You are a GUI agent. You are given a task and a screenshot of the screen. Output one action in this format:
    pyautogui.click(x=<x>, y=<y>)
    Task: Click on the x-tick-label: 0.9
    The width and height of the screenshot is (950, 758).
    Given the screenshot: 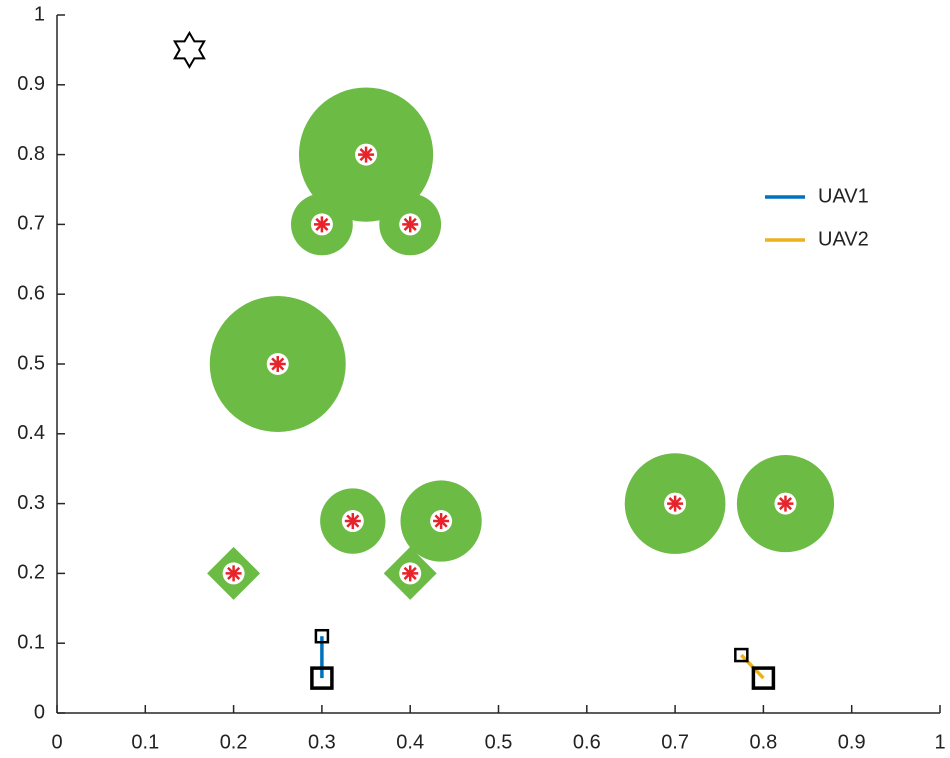 What is the action you would take?
    pyautogui.click(x=852, y=742)
    